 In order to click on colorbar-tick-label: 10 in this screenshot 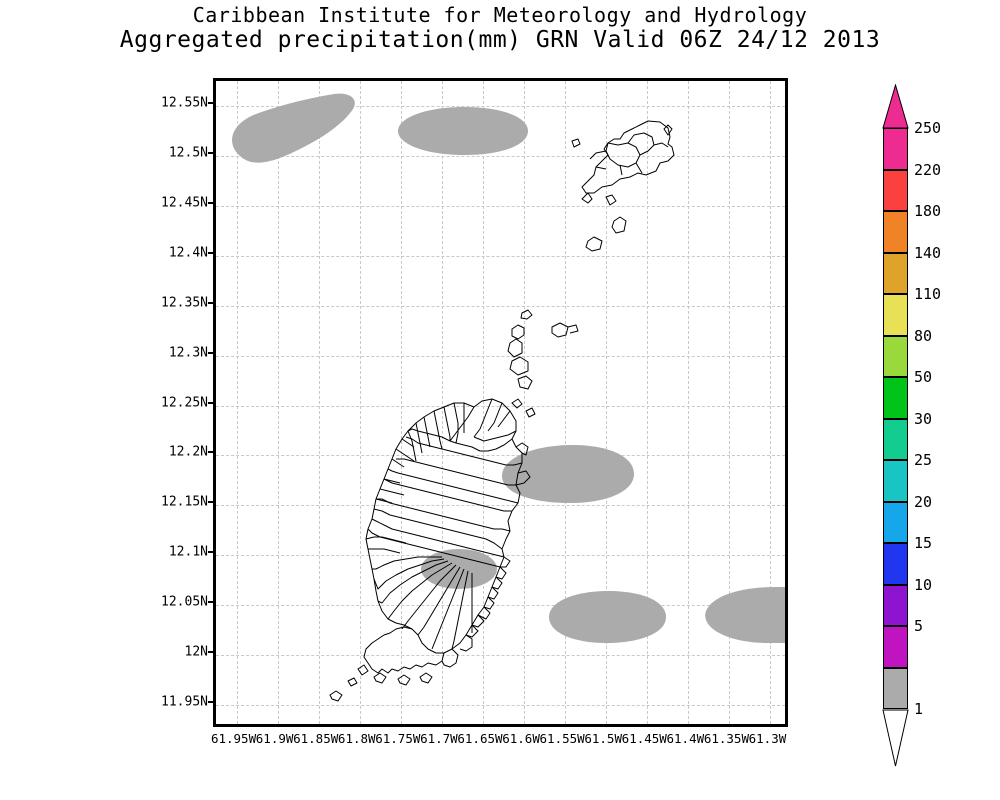, I will do `click(923, 584)`.